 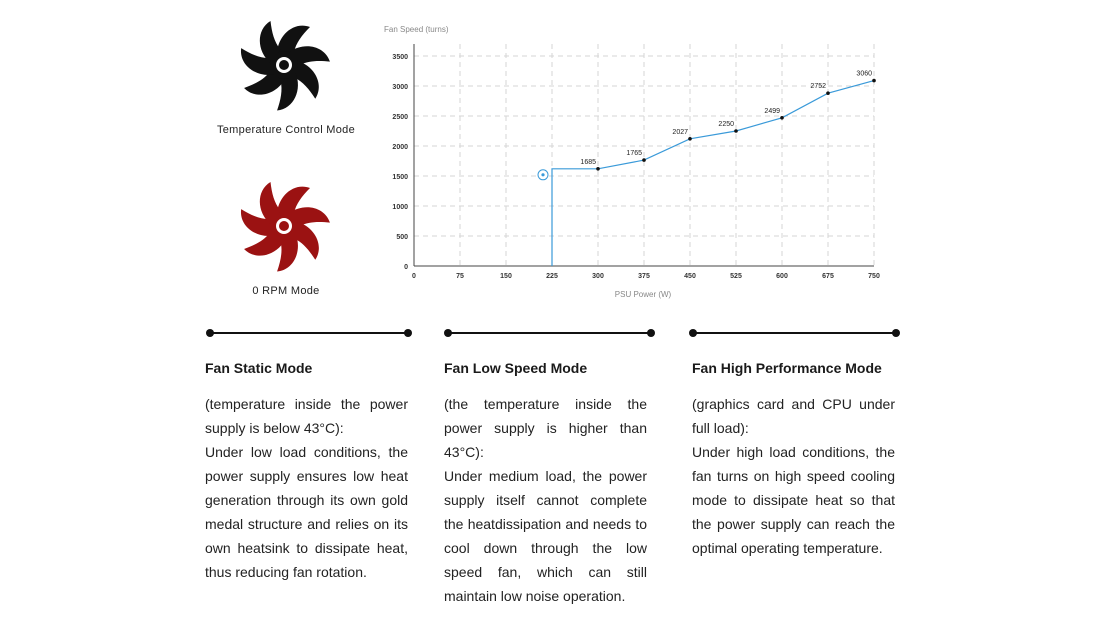 What do you see at coordinates (400, 207) in the screenshot?
I see `y-tick-label: 1000` at bounding box center [400, 207].